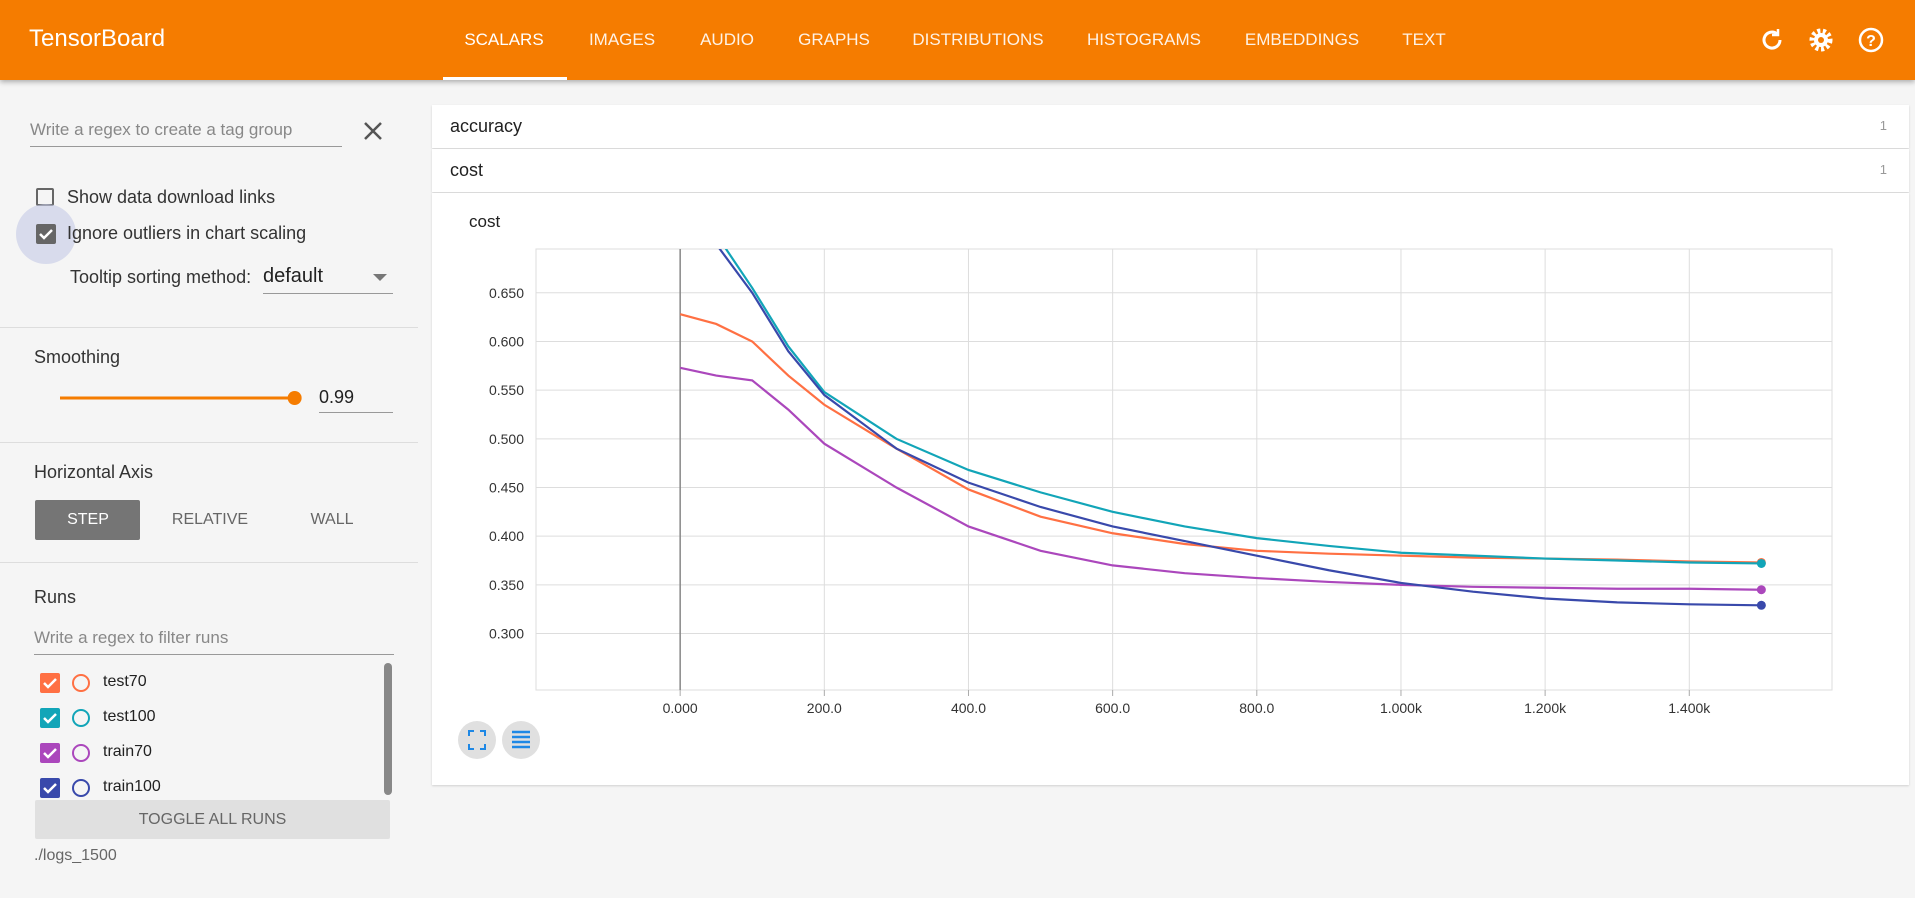 The width and height of the screenshot is (1915, 898). What do you see at coordinates (834, 39) in the screenshot?
I see `tab: GRAPHS` at bounding box center [834, 39].